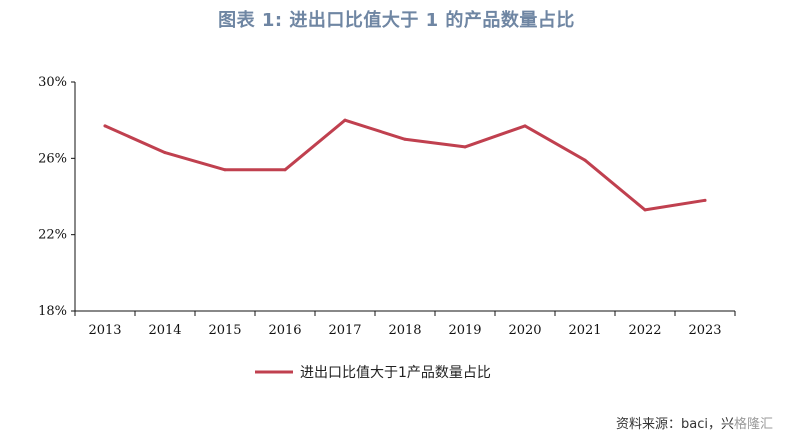 The width and height of the screenshot is (793, 444). What do you see at coordinates (52, 158) in the screenshot?
I see `y-tick-label: 26%` at bounding box center [52, 158].